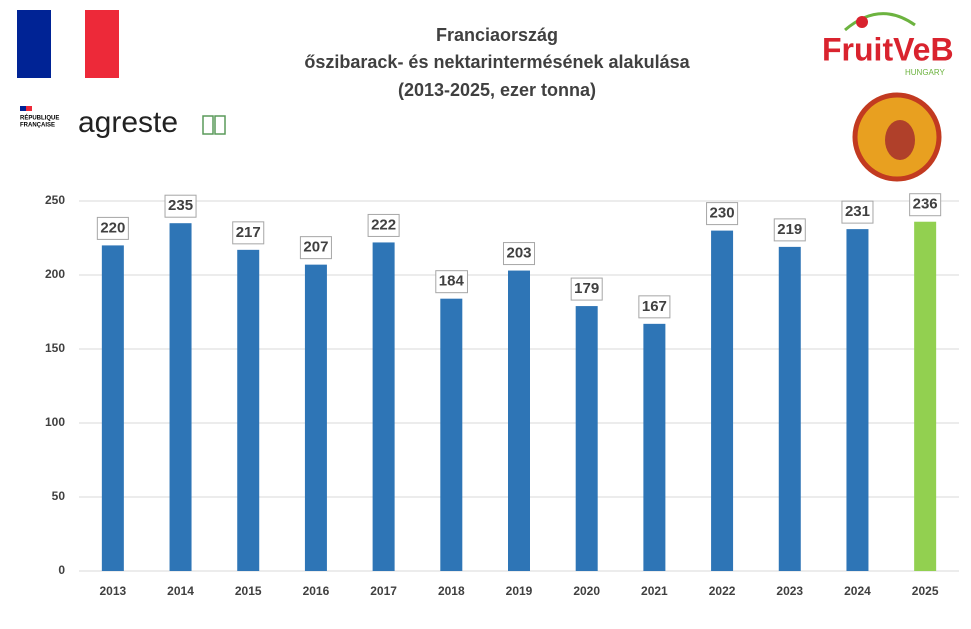 The width and height of the screenshot is (971, 629). I want to click on x-tick-label: 2023, so click(789, 591).